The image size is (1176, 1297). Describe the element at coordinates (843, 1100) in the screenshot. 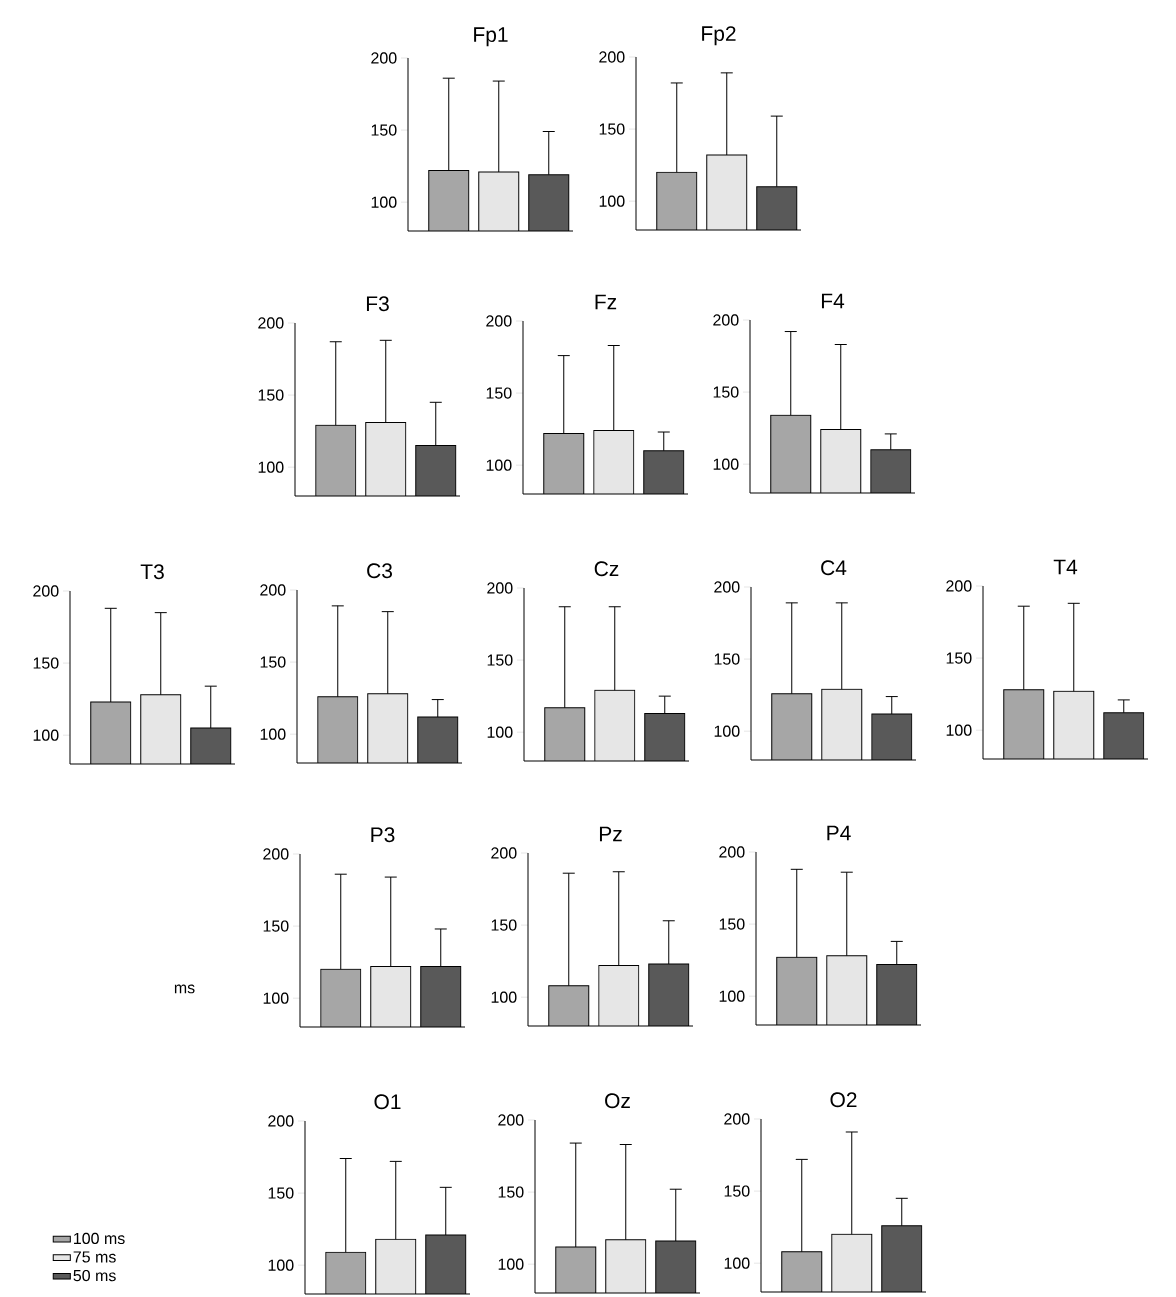

I see `chart-title: O2` at that location.